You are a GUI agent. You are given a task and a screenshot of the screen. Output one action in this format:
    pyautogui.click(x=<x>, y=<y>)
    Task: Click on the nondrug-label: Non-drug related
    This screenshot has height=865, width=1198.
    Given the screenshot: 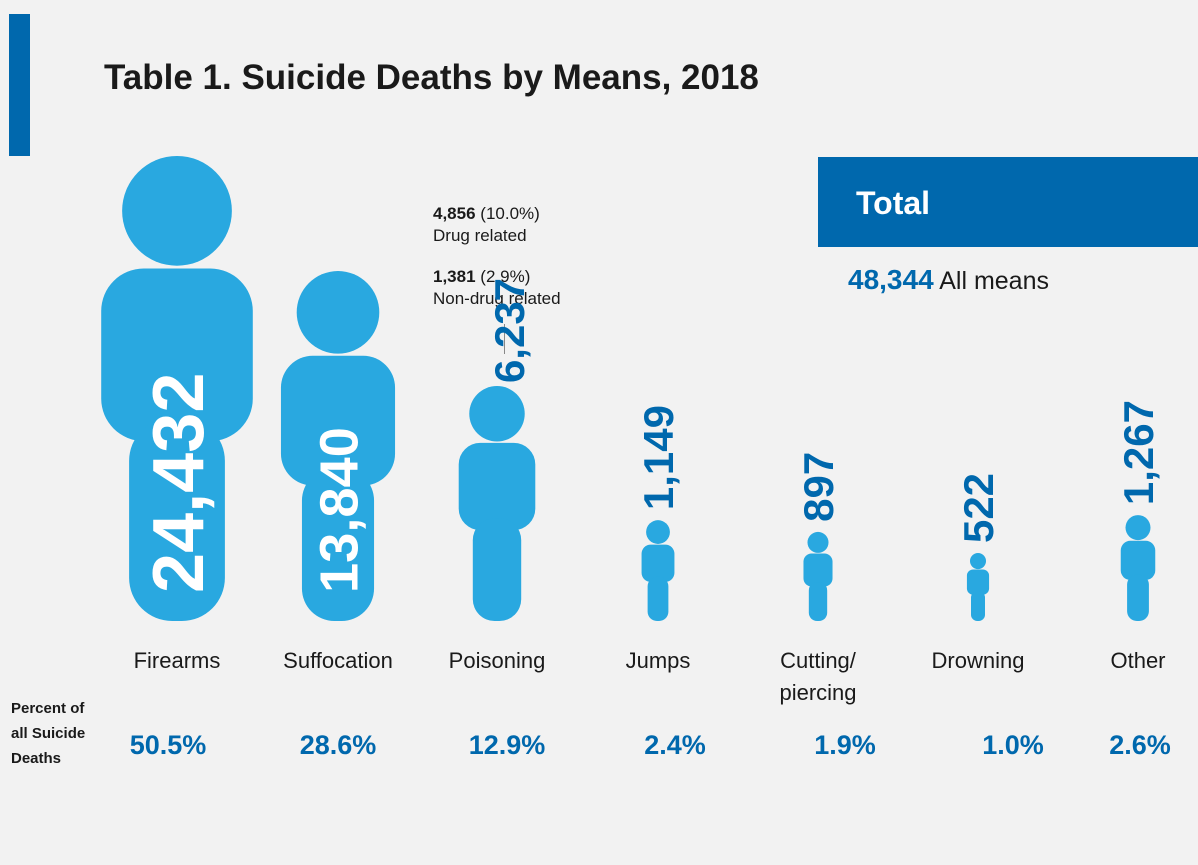 What is the action you would take?
    pyautogui.click(x=497, y=298)
    